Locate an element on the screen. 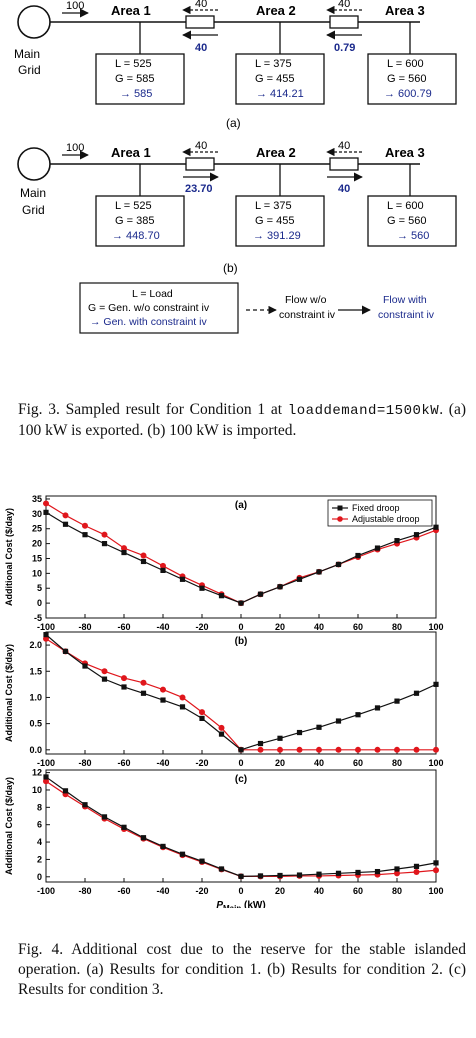 The image size is (476, 1038). x-tick-label: 60 is located at coordinates (358, 763).